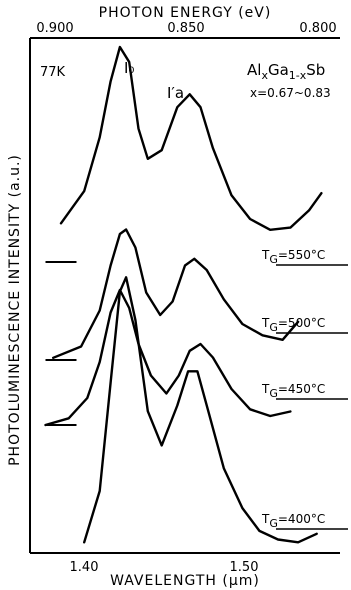 Image resolution: width=351 pixels, height=590 pixels. What do you see at coordinates (185, 28) in the screenshot?
I see `top-tick-1: 0.850` at bounding box center [185, 28].